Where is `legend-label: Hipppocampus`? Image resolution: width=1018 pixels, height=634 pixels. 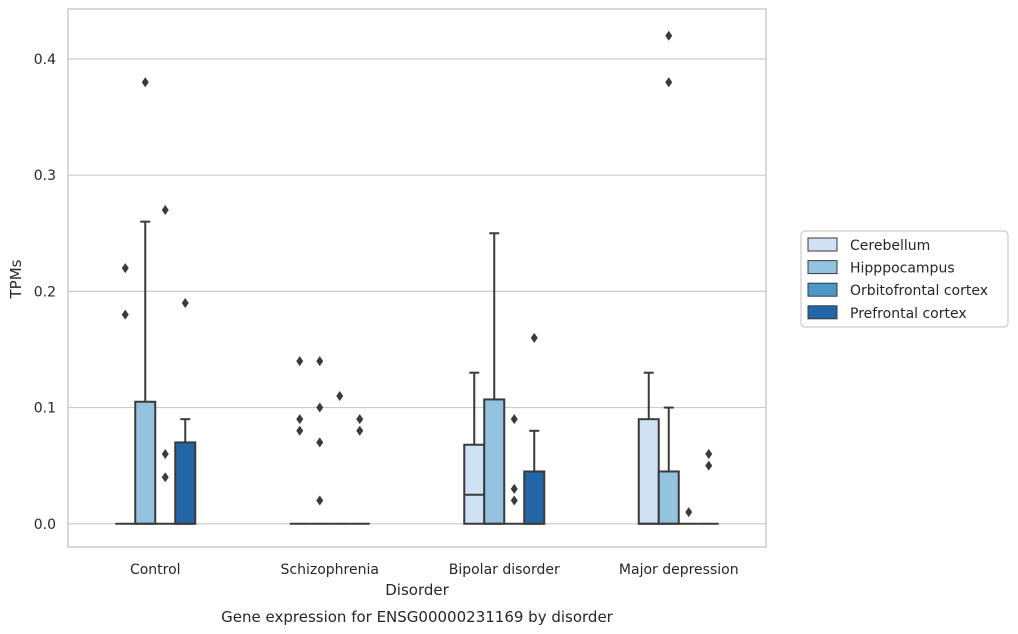 legend-label: Hipppocampus is located at coordinates (902, 269).